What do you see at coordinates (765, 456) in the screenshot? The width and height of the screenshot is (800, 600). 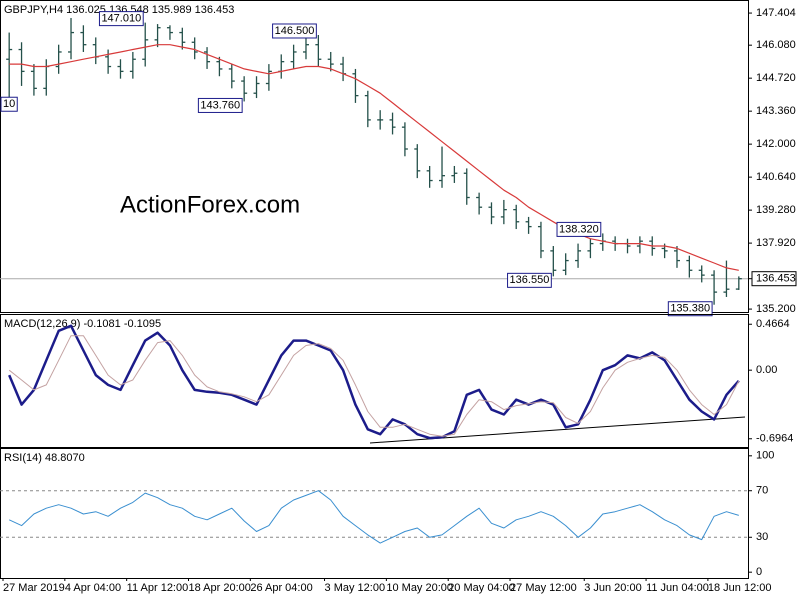 I see `y-tick-label: 100` at bounding box center [765, 456].